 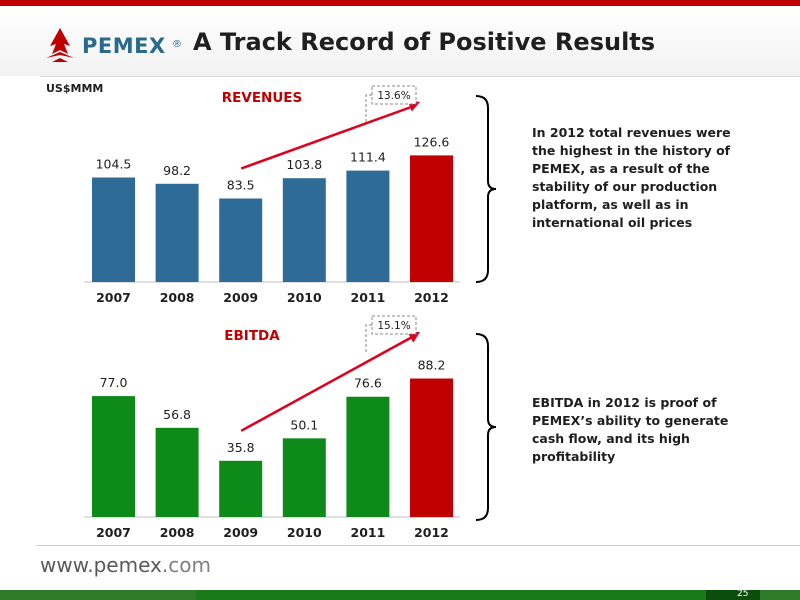 What do you see at coordinates (431, 297) in the screenshot?
I see `revenues-tick-2012: 2012` at bounding box center [431, 297].